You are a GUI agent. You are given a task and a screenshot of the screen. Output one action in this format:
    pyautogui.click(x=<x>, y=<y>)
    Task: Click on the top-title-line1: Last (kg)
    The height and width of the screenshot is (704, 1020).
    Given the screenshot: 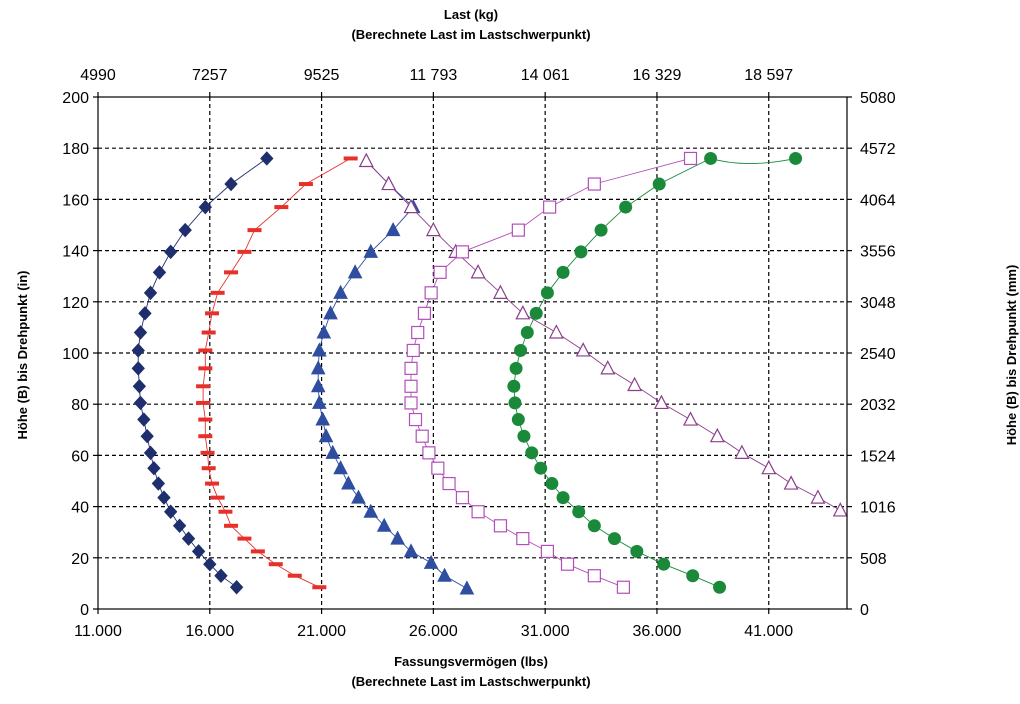 What is the action you would take?
    pyautogui.click(x=471, y=14)
    